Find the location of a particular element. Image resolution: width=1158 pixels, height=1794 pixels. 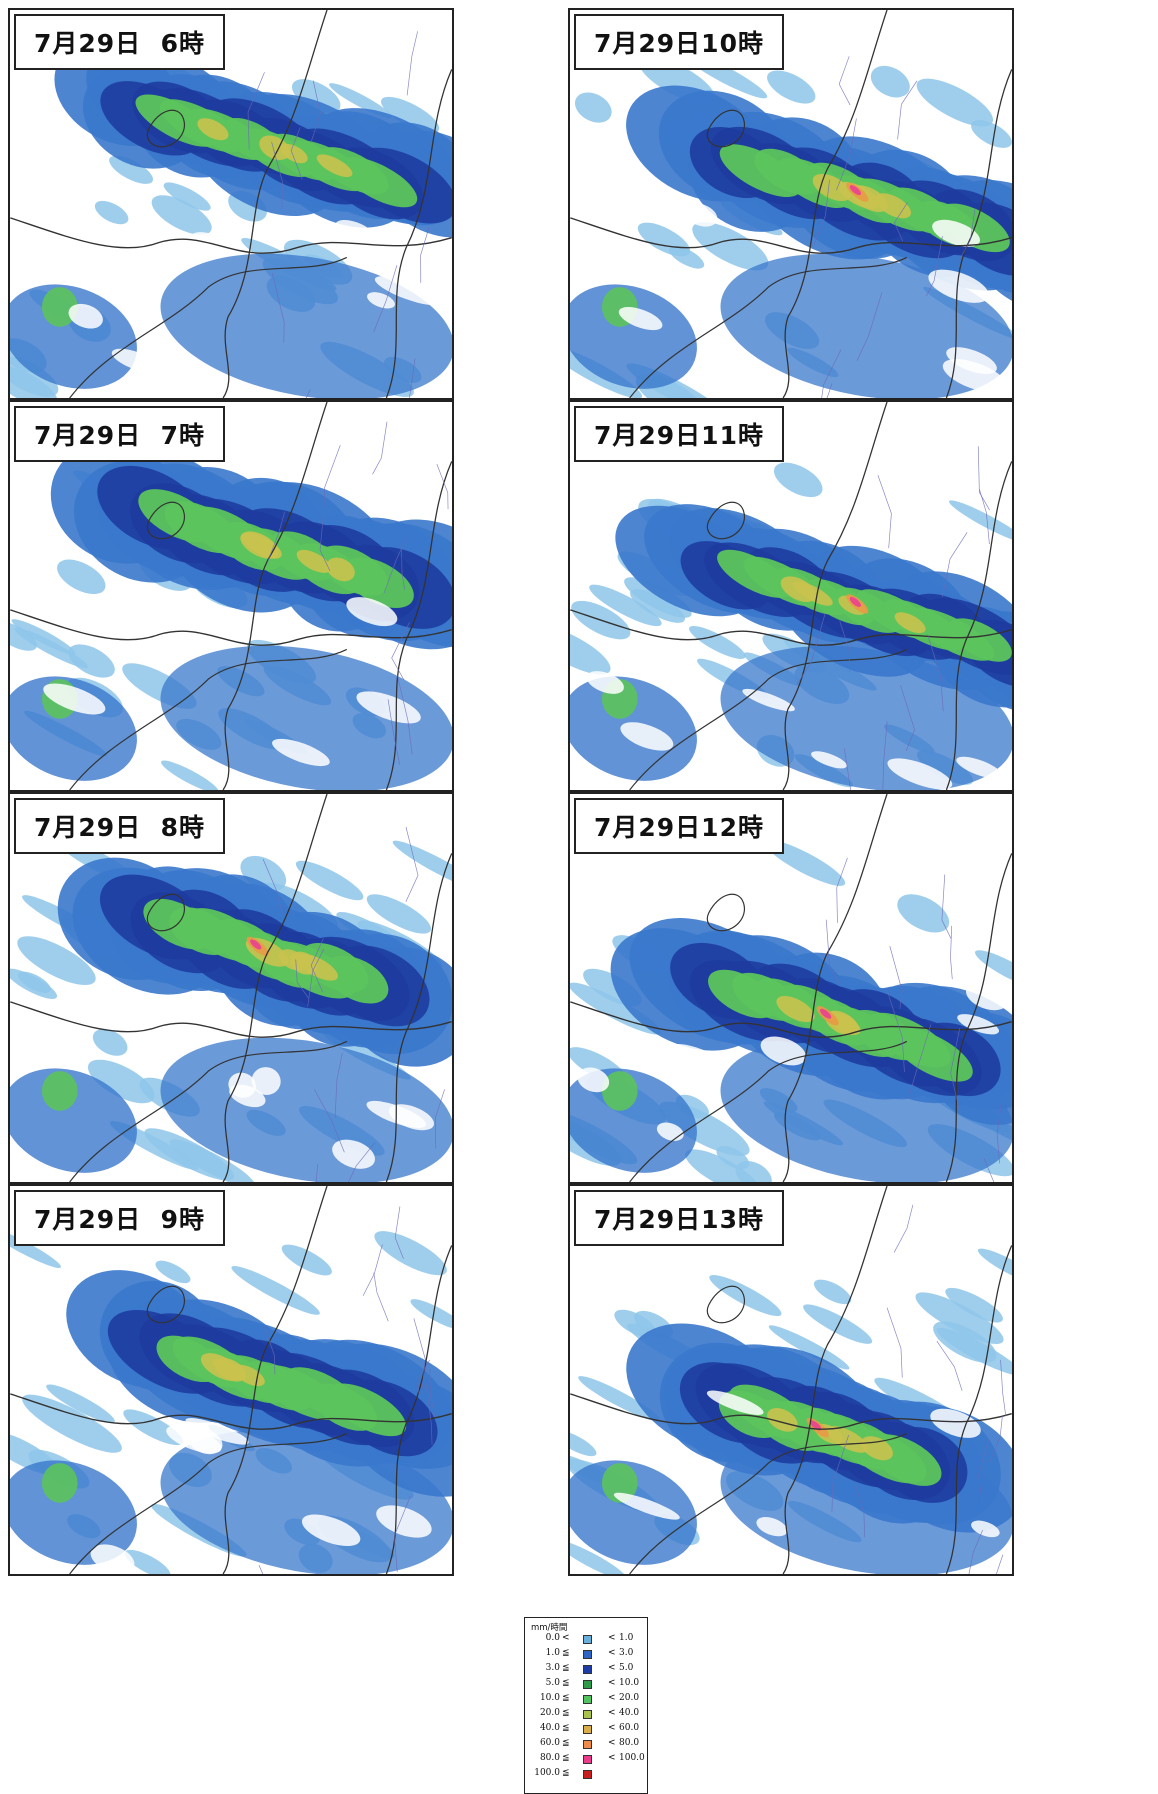

radar-panel-0600: 7月29日 6時 is located at coordinates (231, 204).